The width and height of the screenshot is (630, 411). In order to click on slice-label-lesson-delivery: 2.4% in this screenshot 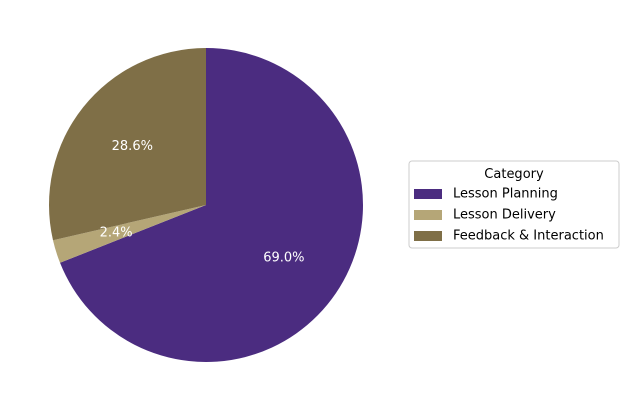, I will do `click(116, 233)`.